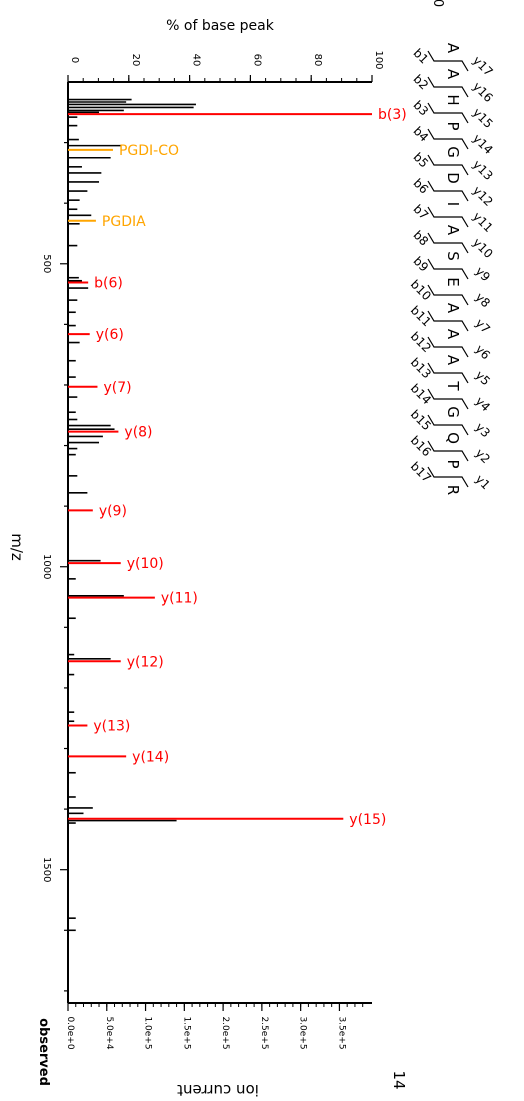  Describe the element at coordinates (256, 60) in the screenshot. I see `top-tick-label: 60` at that location.